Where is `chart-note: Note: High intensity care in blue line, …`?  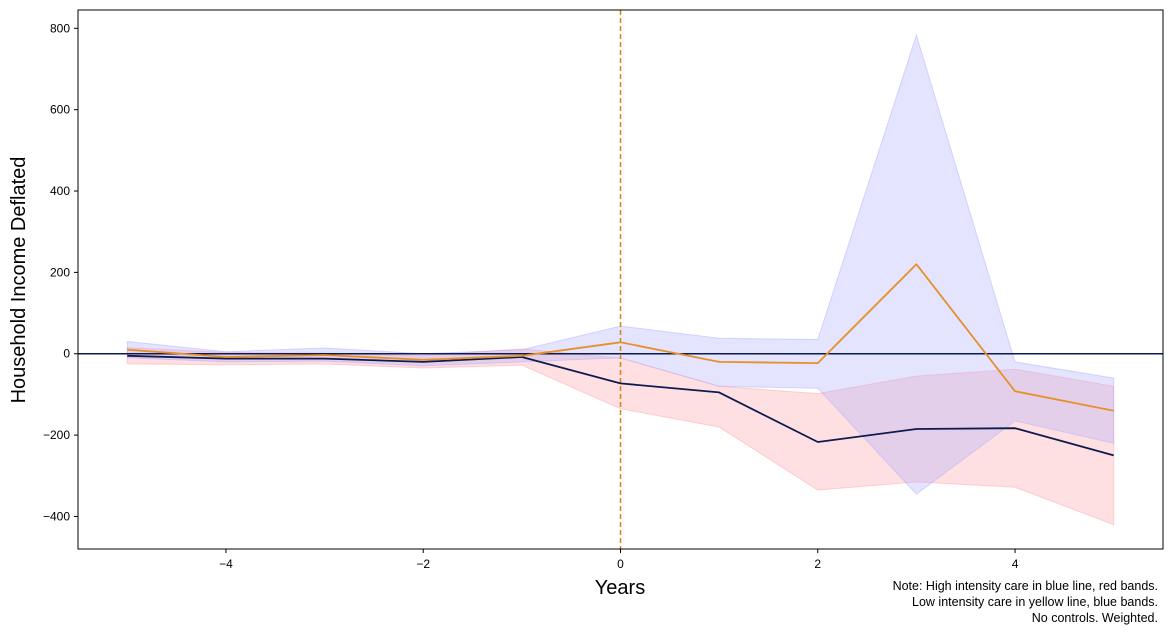 chart-note: Note: High intensity care in blue line, … is located at coordinates (1025, 602).